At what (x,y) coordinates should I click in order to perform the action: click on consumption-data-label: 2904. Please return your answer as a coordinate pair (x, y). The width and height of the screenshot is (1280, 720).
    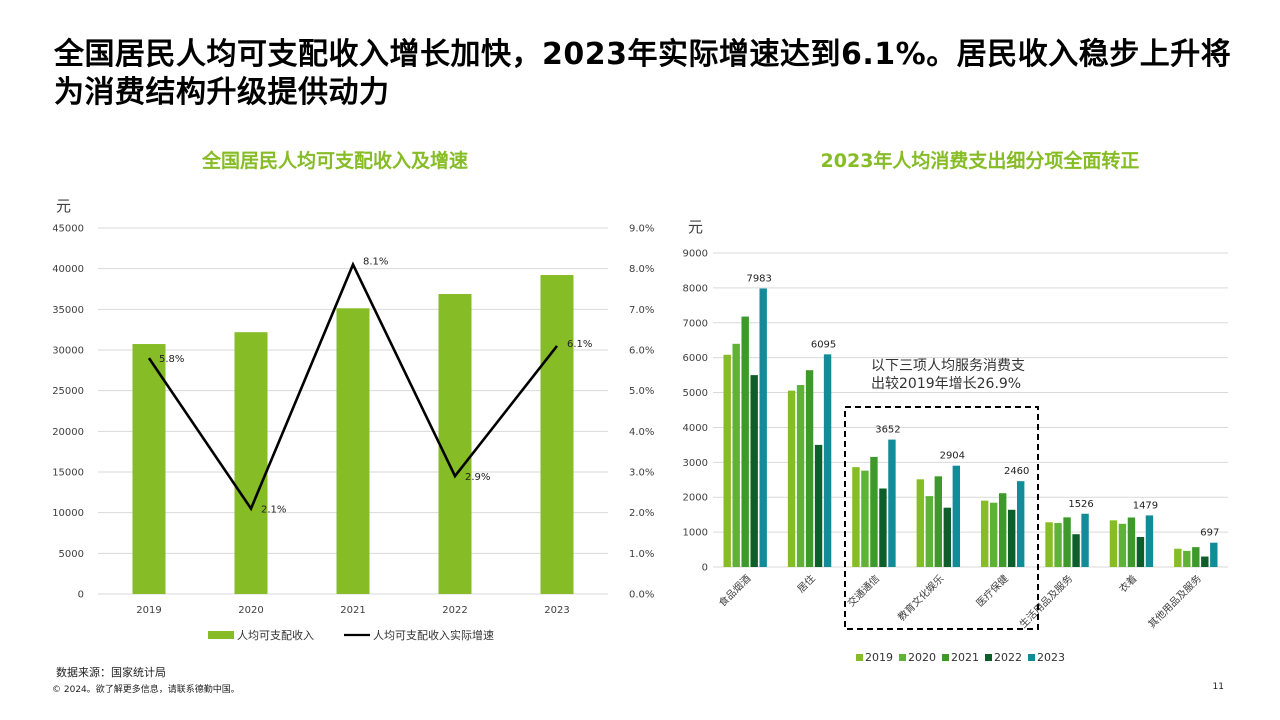
    Looking at the image, I should click on (952, 456).